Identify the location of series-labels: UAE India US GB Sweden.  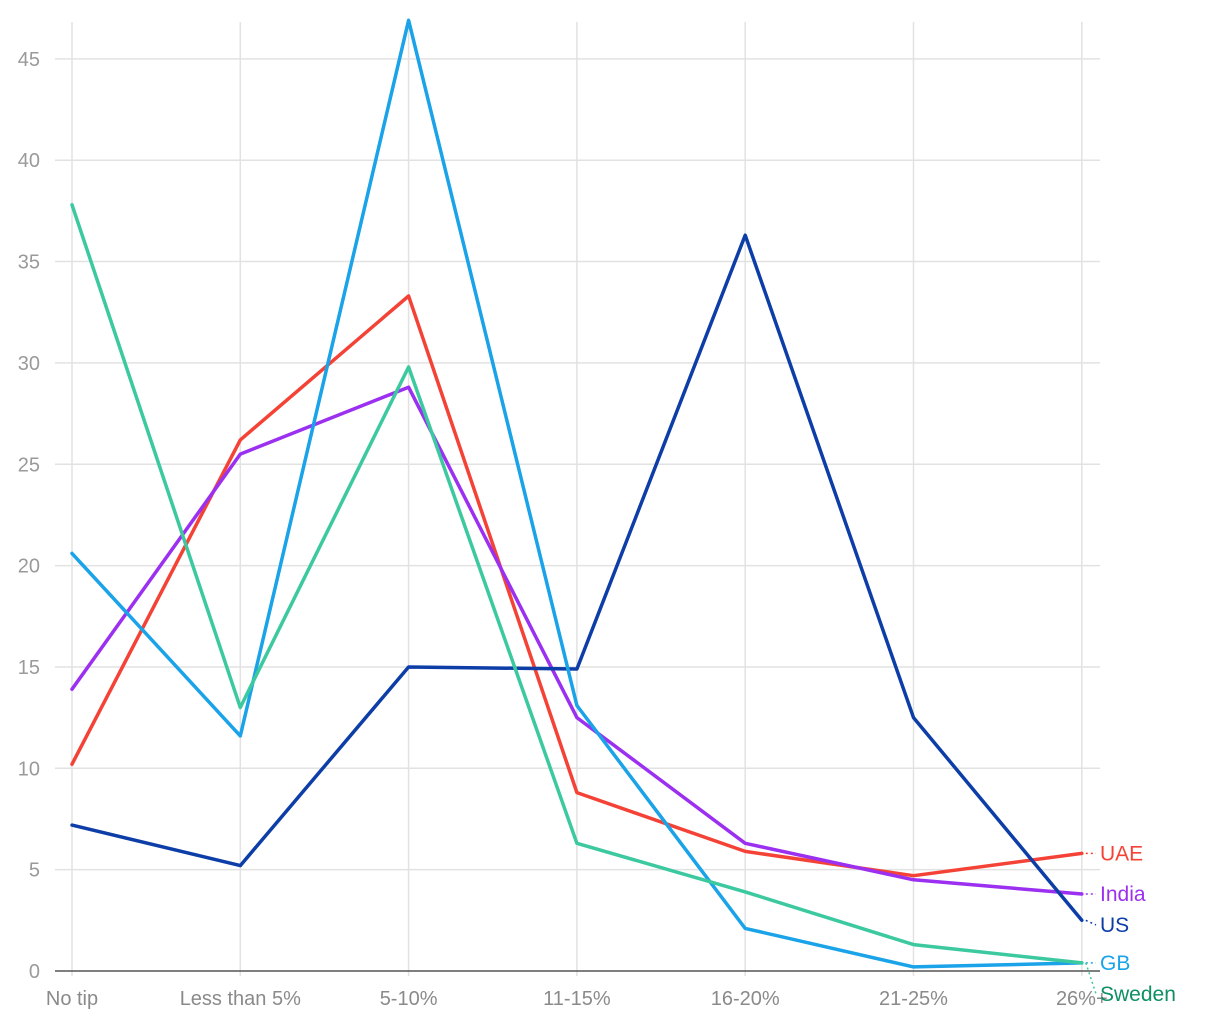
(1130, 924).